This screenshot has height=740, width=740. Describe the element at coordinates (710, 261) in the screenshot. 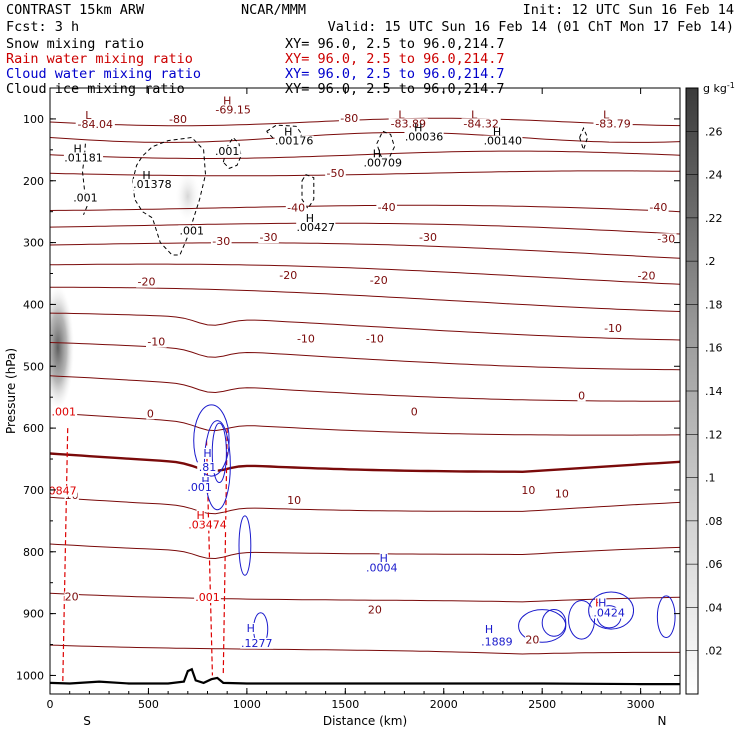

I see `colorbar-tick-label: .2` at that location.